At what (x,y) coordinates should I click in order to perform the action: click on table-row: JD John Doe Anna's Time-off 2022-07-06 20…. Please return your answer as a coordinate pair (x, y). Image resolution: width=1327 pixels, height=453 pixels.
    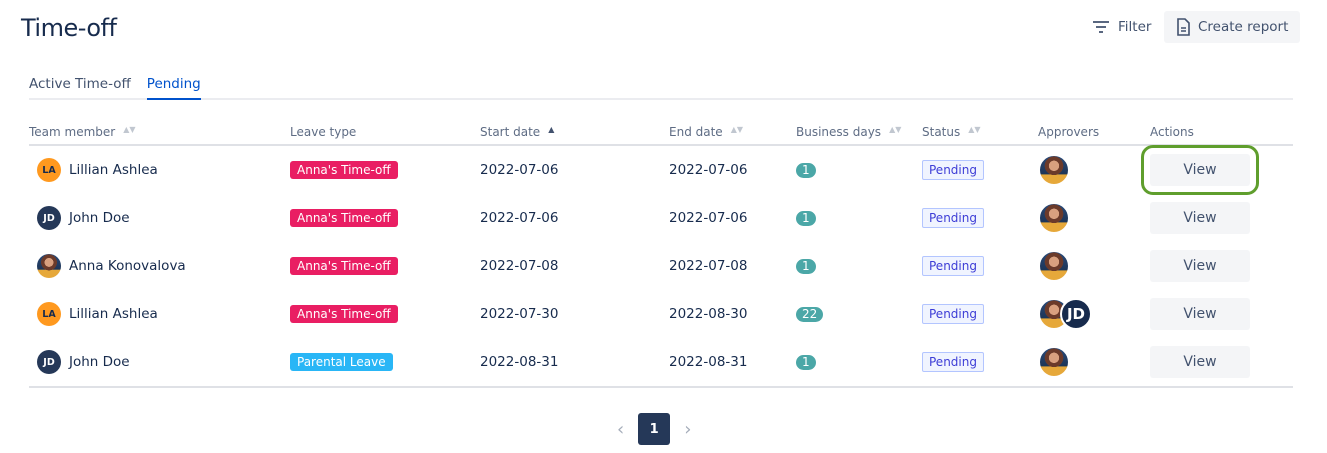
    Looking at the image, I should click on (661, 218).